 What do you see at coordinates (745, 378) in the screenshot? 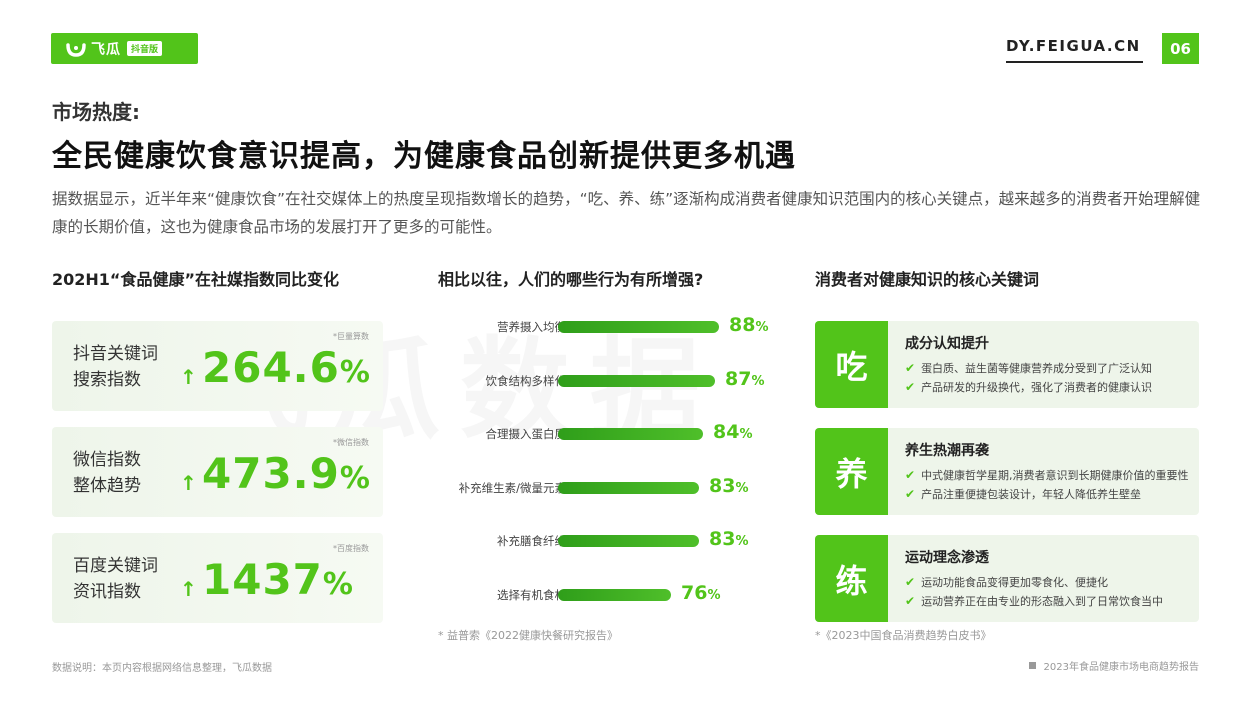
I see `bar-value-label: 87%` at bounding box center [745, 378].